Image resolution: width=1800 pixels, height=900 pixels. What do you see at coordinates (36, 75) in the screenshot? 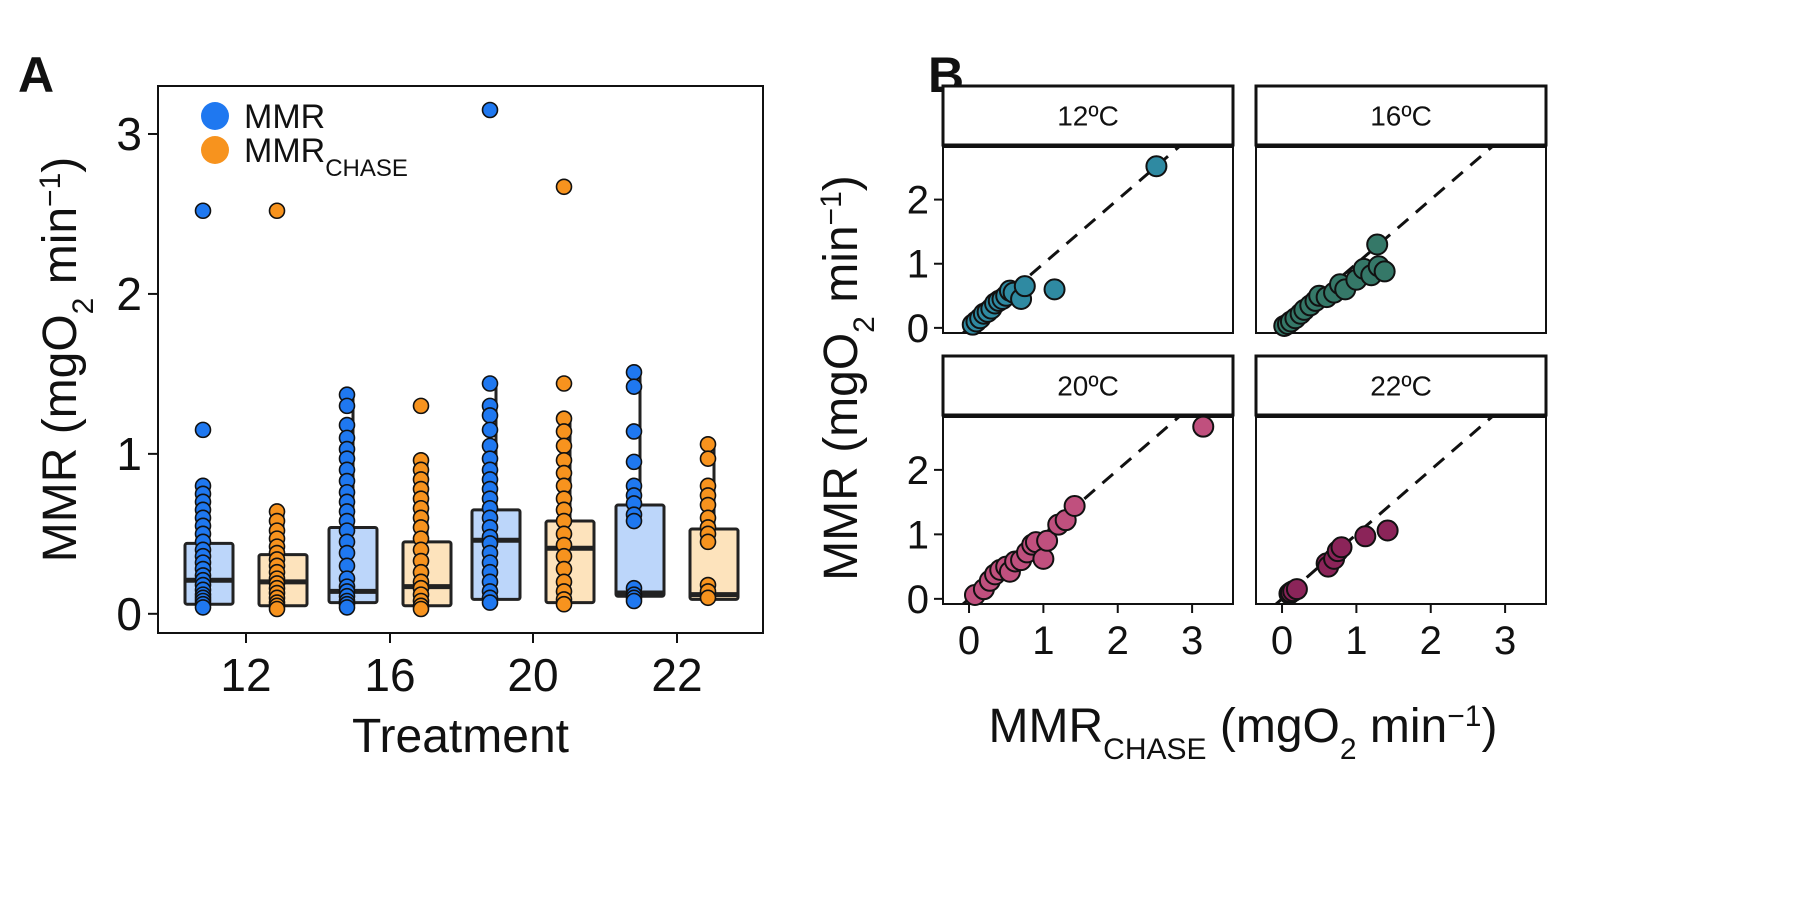
I see `panel-letter-a: A` at bounding box center [36, 75].